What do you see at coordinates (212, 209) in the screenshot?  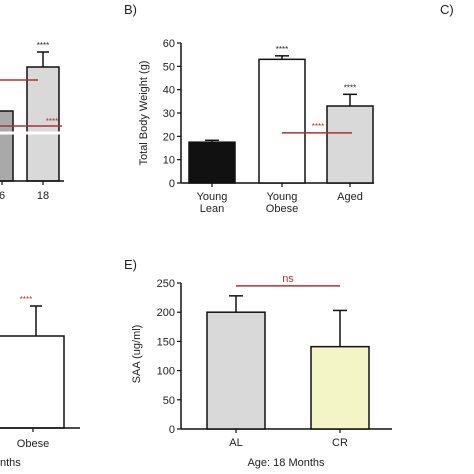 I see `panel-b-category-label: Lean` at bounding box center [212, 209].